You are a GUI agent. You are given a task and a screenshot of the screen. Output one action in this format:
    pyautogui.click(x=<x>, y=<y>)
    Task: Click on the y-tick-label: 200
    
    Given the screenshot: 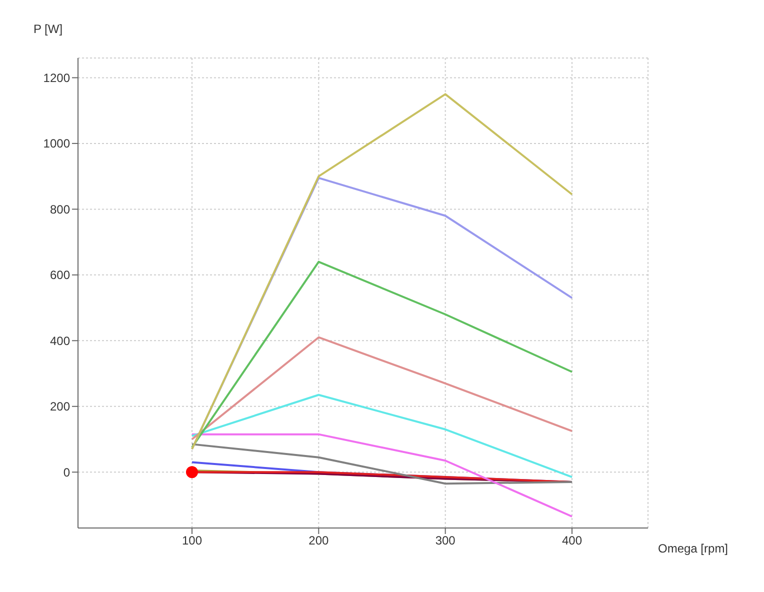 What is the action you would take?
    pyautogui.click(x=60, y=407)
    